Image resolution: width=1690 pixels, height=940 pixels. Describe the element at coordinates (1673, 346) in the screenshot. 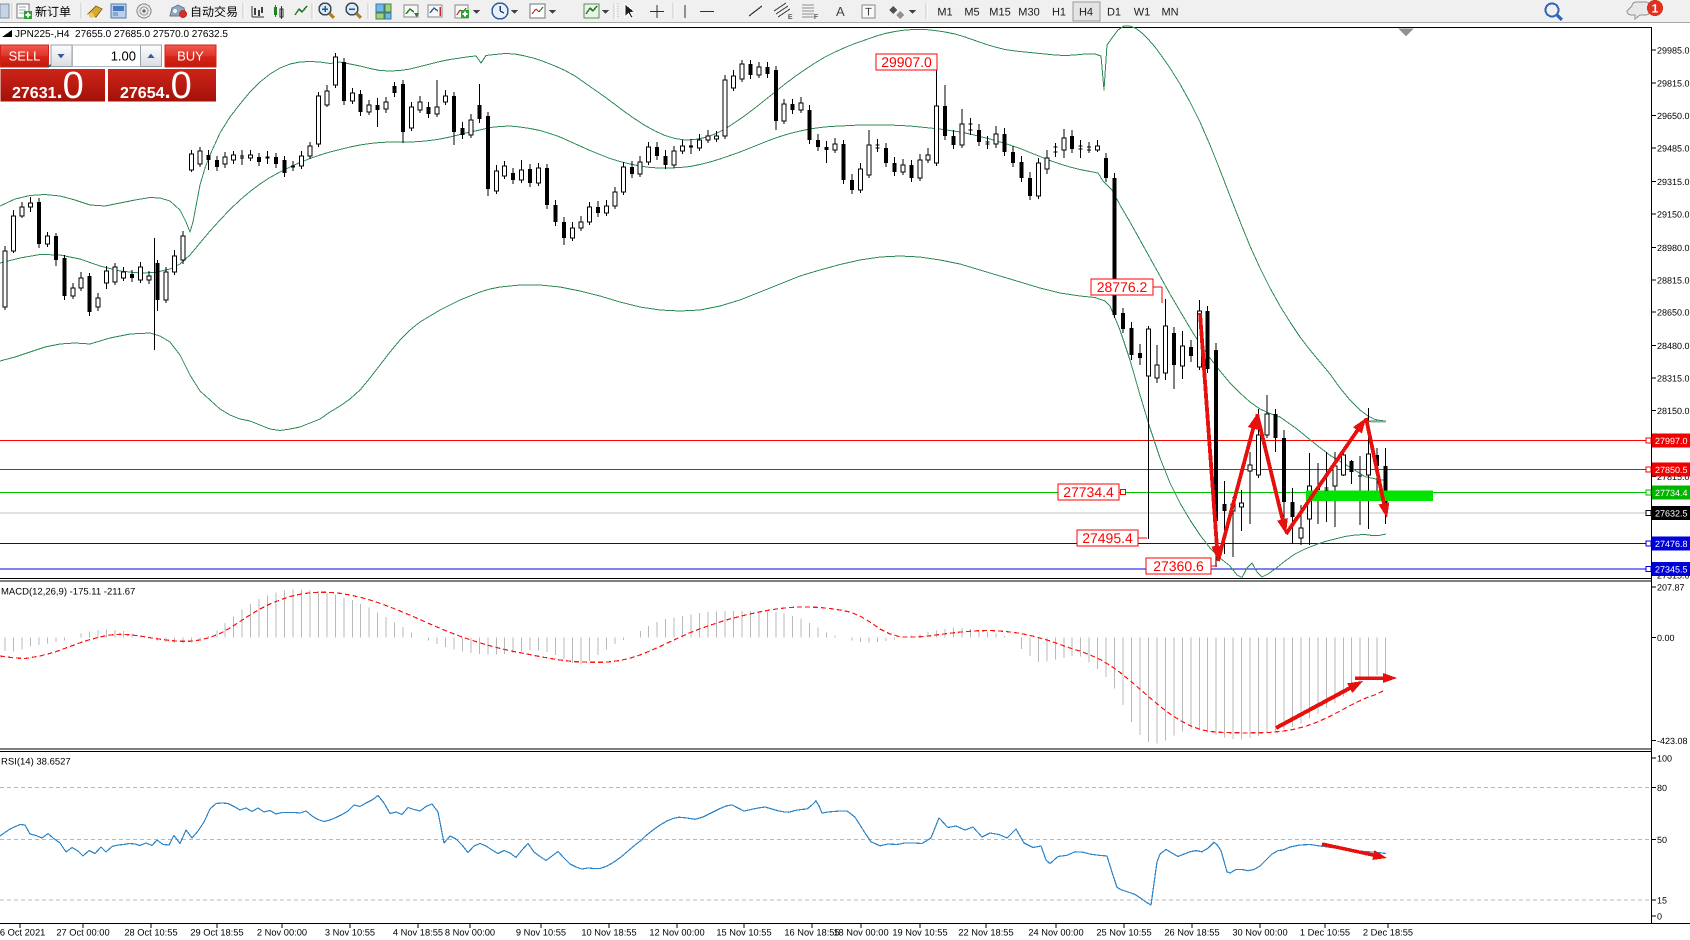

I see `svg-text: 28480.0` at that location.